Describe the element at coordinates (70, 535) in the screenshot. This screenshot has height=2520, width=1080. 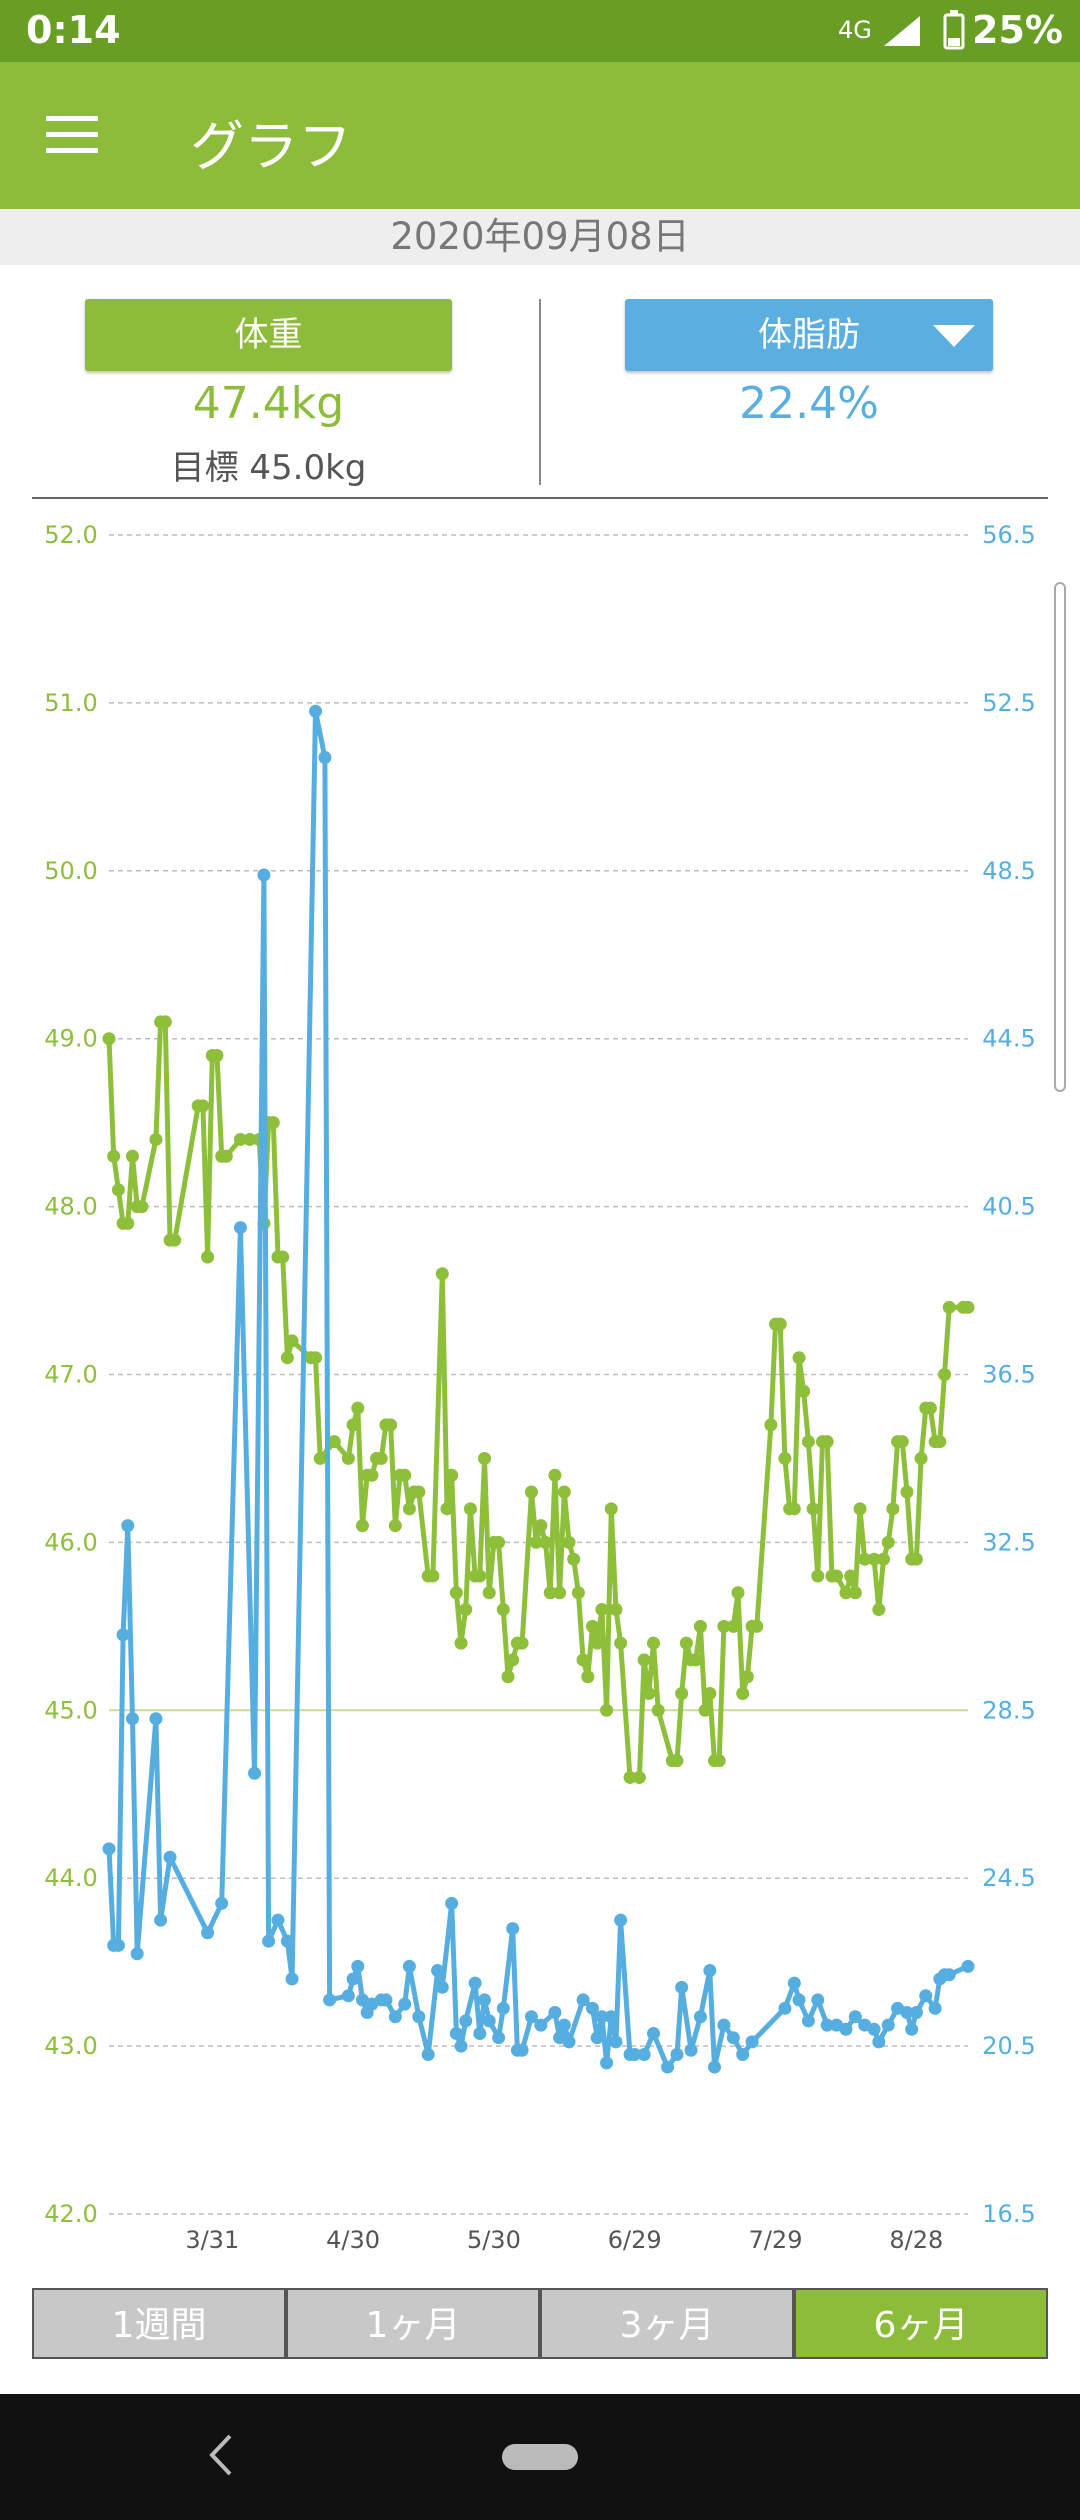
I see `y-tick-label: 52.0` at that location.